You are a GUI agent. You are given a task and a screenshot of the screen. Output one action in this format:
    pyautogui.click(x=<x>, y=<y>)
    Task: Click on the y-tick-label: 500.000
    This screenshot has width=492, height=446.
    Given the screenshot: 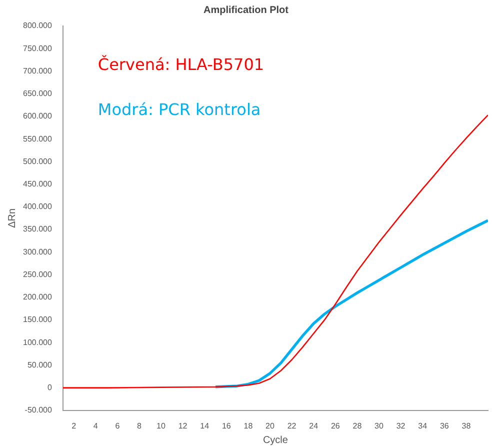 What is the action you would take?
    pyautogui.click(x=37, y=161)
    